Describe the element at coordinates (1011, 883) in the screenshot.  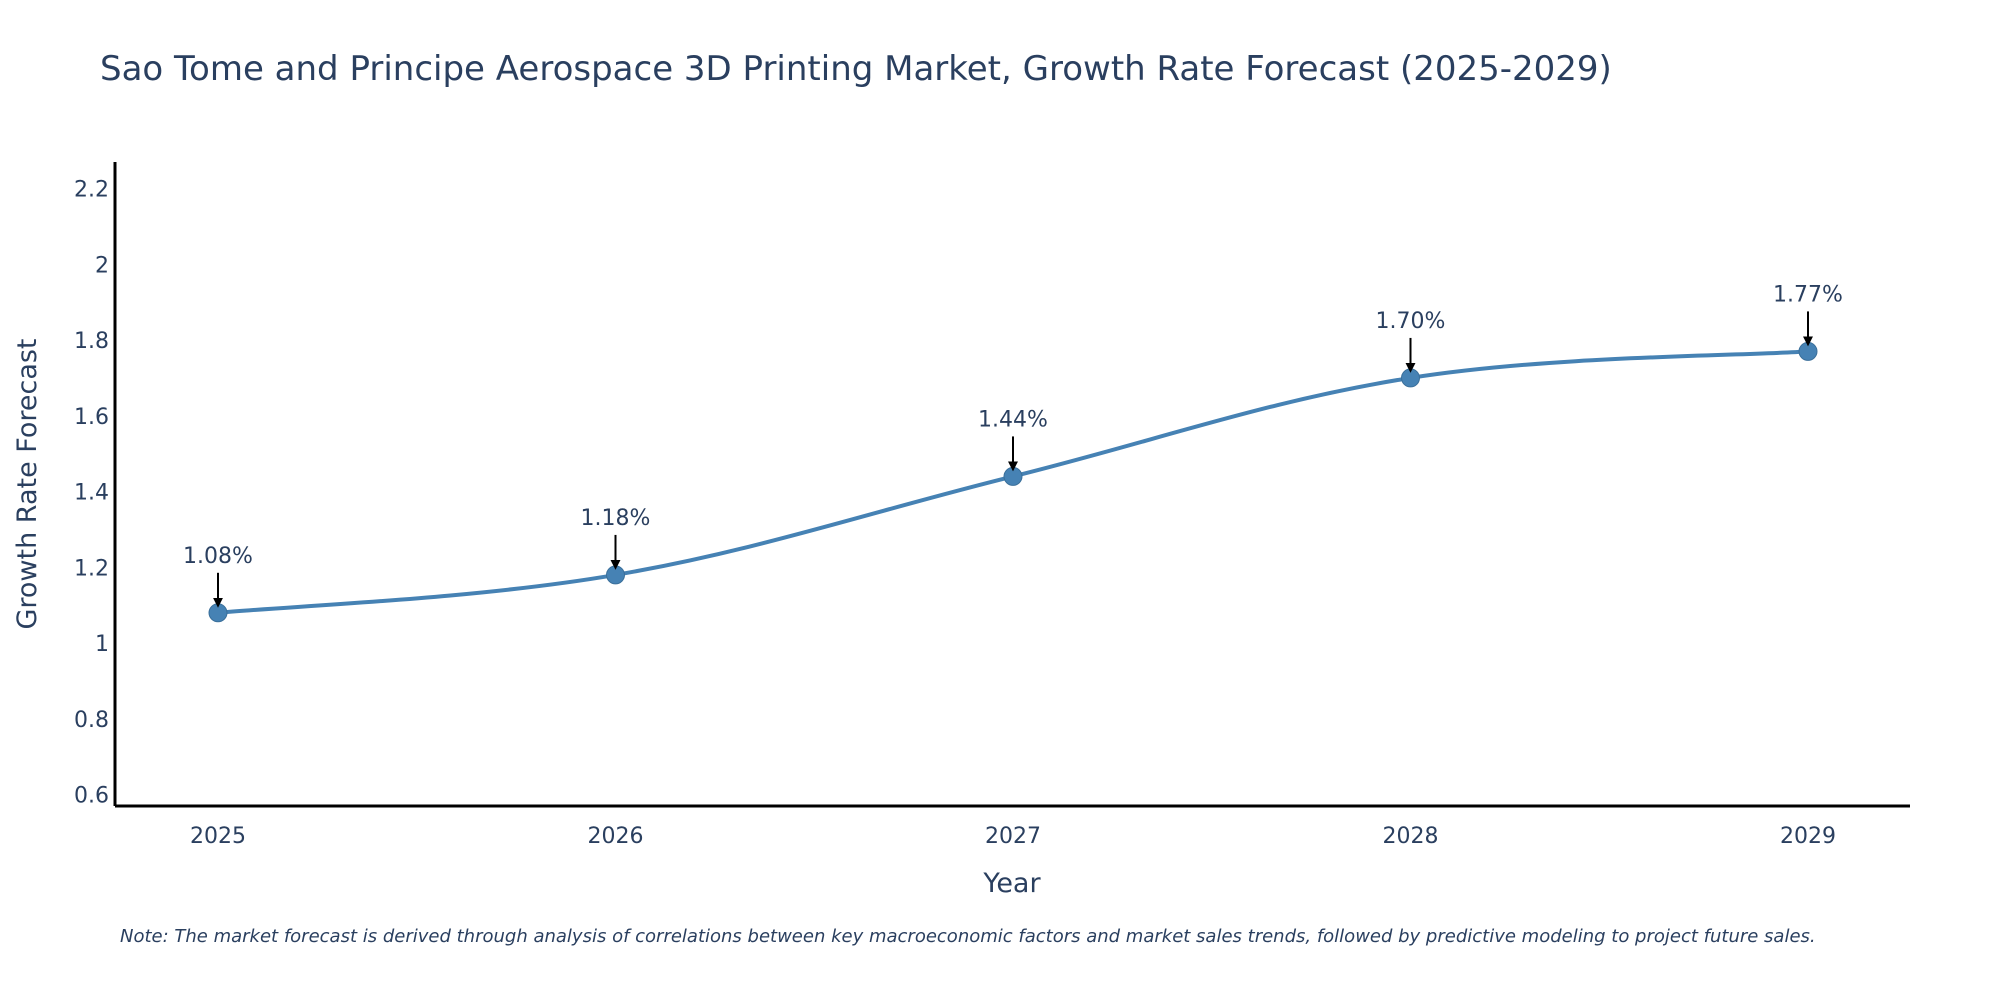
I see `x-axis-title: Year` at that location.